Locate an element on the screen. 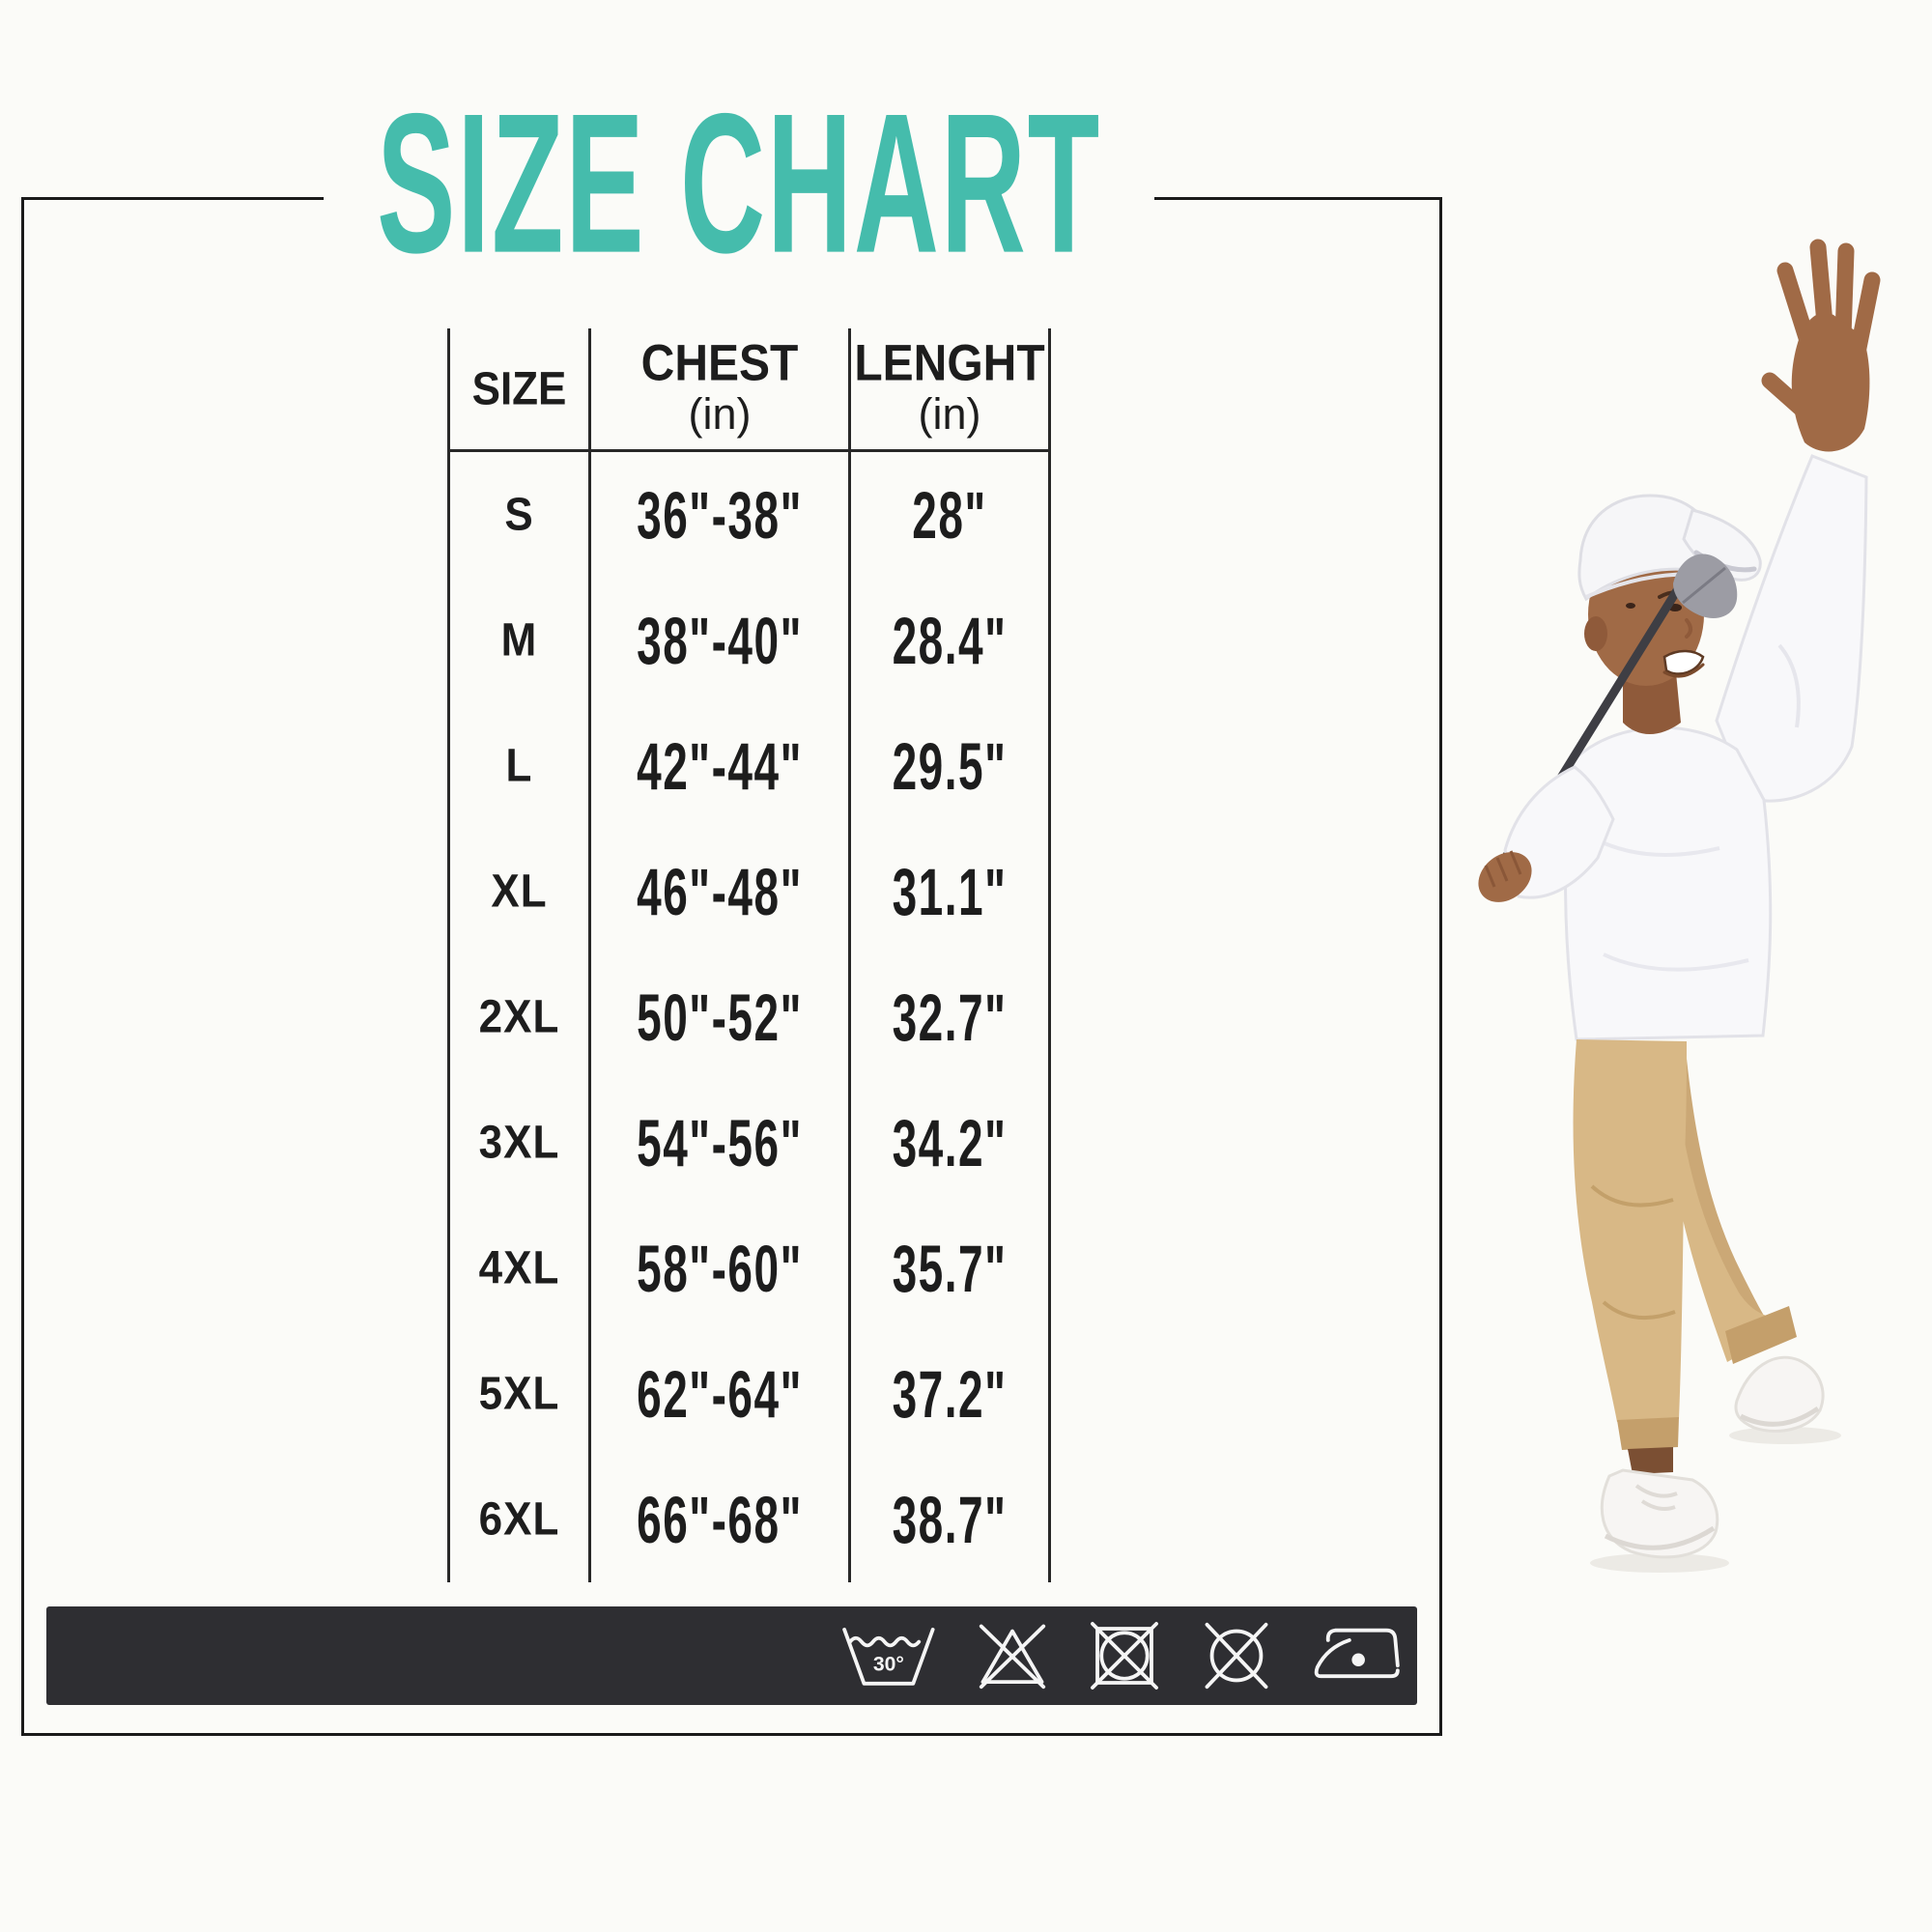  cell-length: 29.5" is located at coordinates (948, 766).